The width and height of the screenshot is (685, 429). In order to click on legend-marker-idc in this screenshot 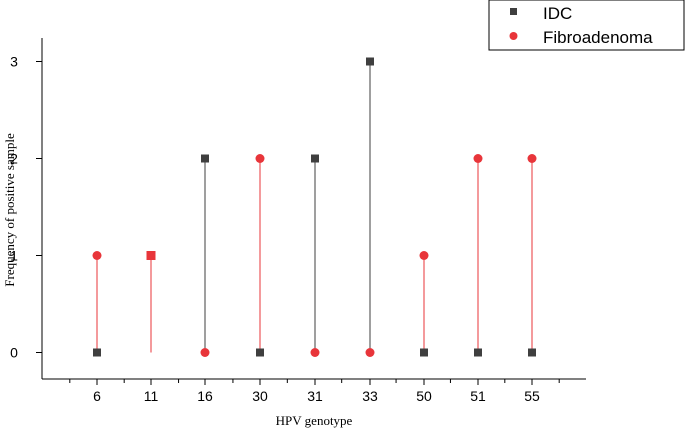, I will do `click(513, 11)`.